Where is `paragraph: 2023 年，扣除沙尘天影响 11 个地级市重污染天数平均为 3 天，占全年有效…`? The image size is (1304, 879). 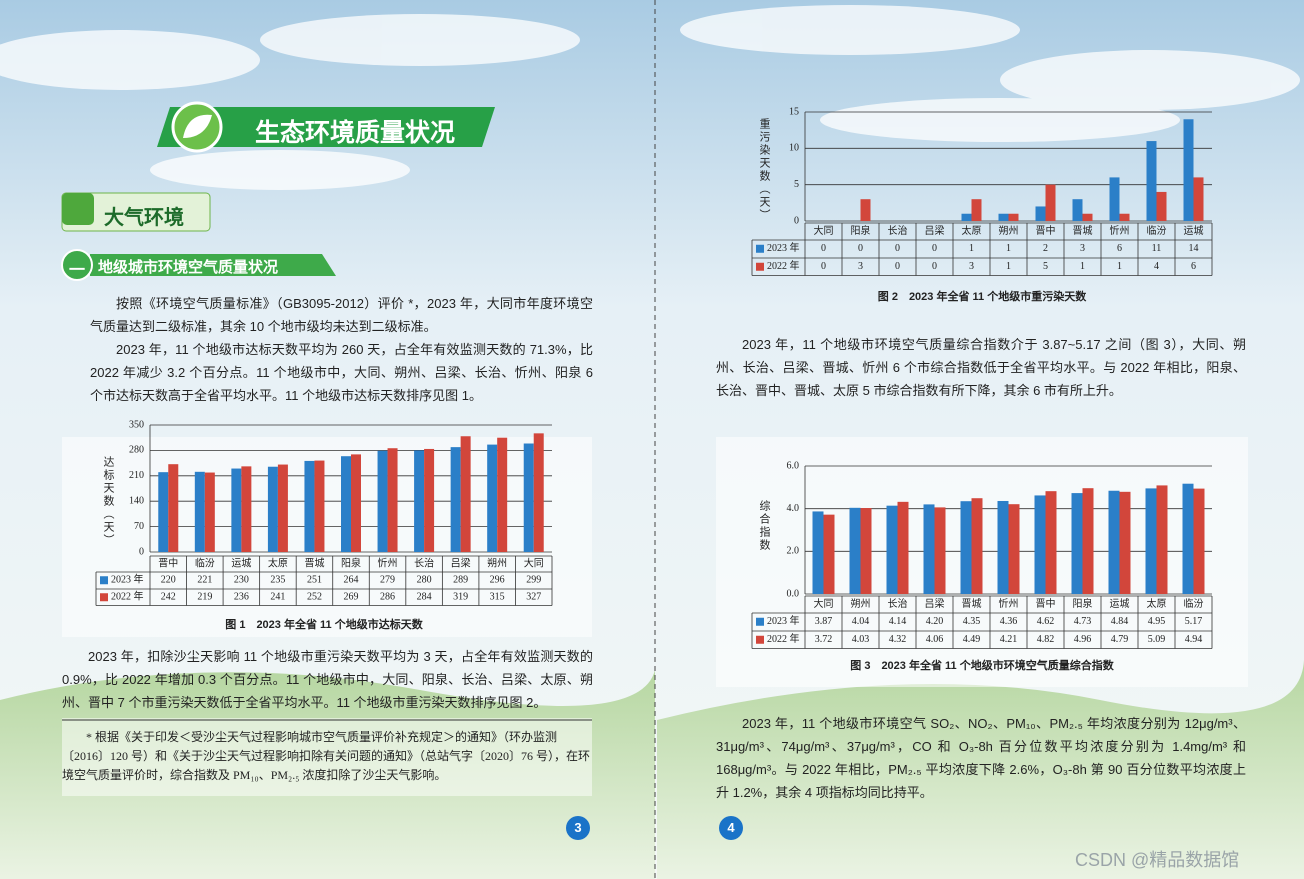 paragraph: 2023 年，扣除沙尘天影响 11 个地级市重污染天数平均为 3 天，占全年有效… is located at coordinates (327, 679).